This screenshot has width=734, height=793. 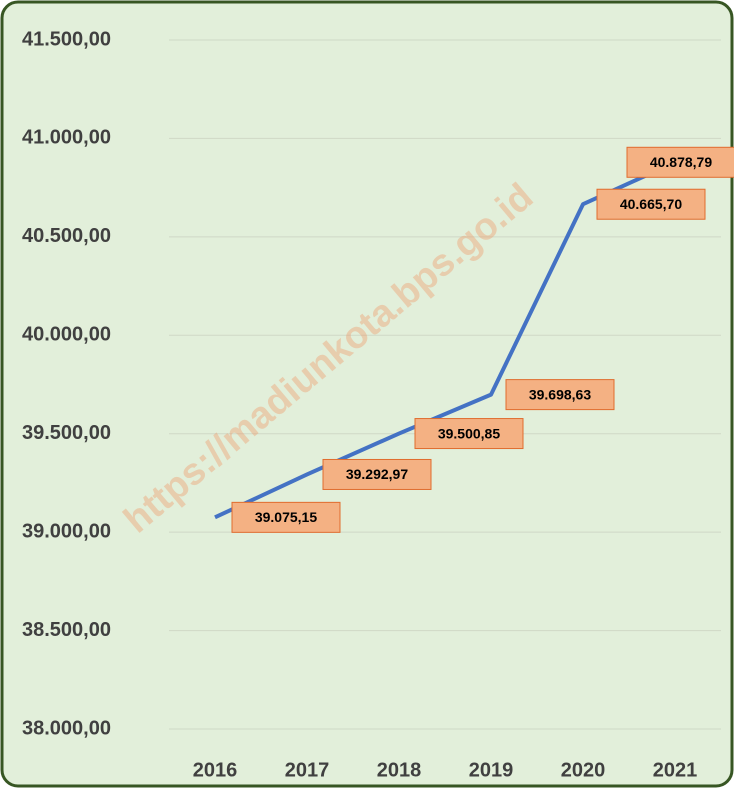 I want to click on y-tick-label: 39.500,00, so click(x=66, y=433).